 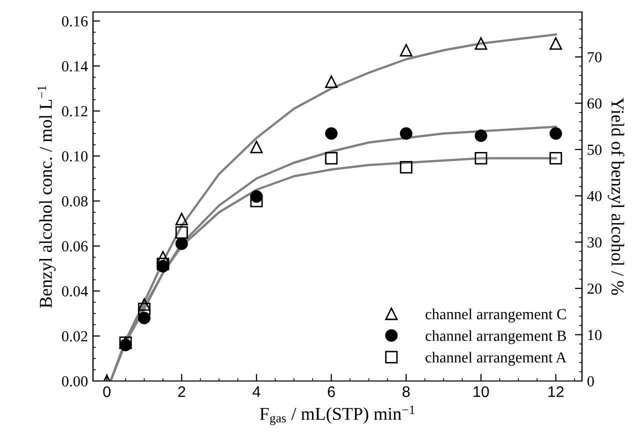 I want to click on y-tick-label: 0.00, so click(x=75, y=381).